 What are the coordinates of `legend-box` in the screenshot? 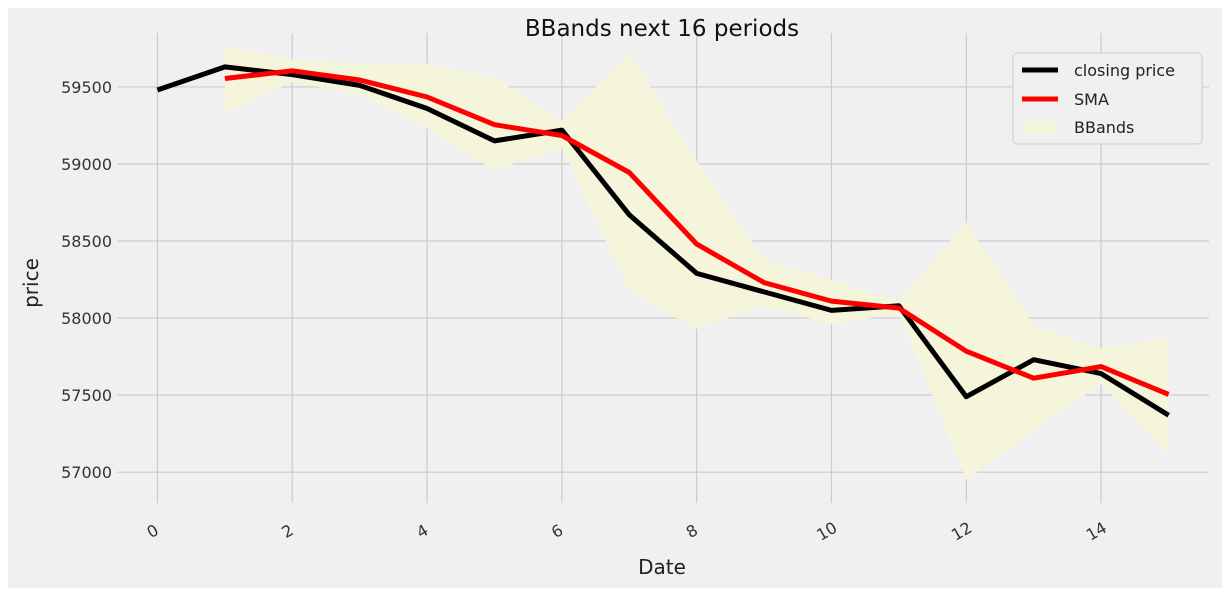 It's located at (1107, 98).